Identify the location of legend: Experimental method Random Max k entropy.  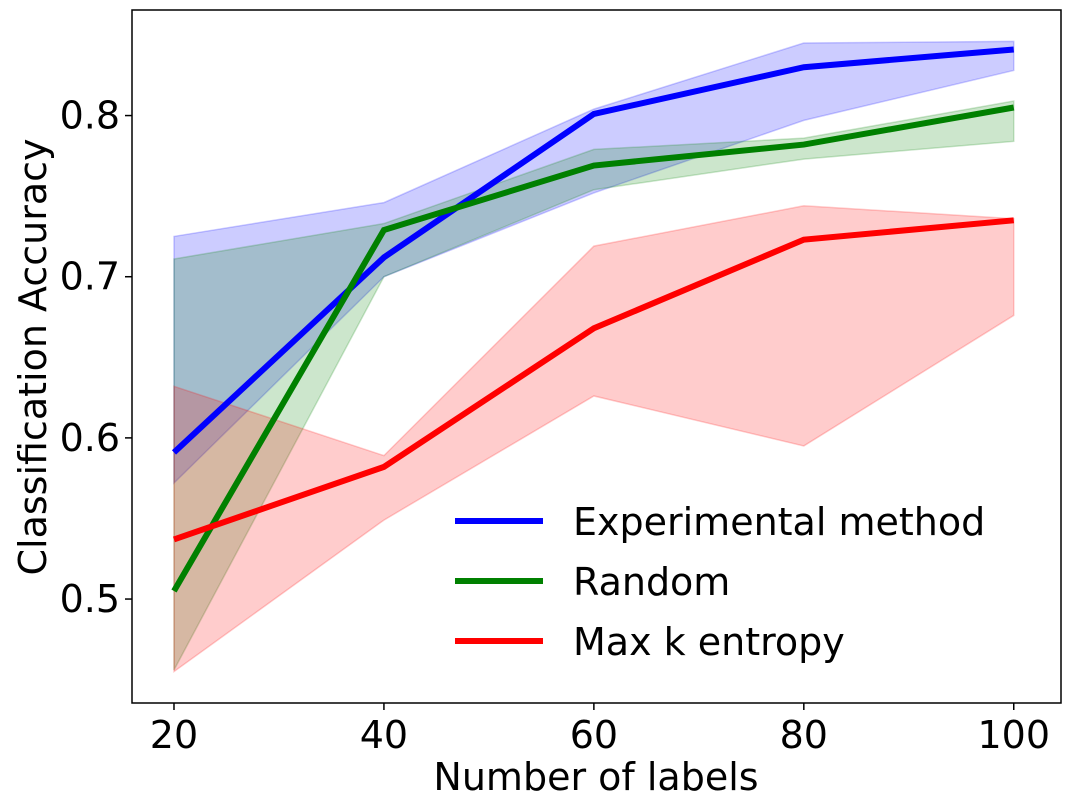
(720, 582).